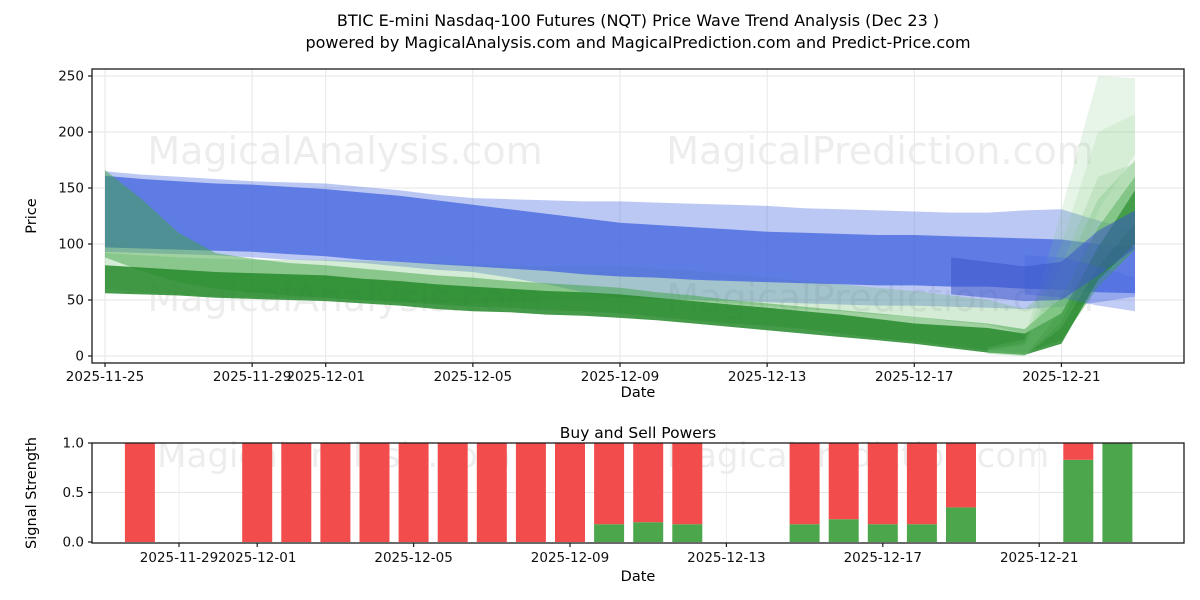 The height and width of the screenshot is (600, 1200). What do you see at coordinates (914, 377) in the screenshot?
I see `top-xtick-label: 2025-12-17` at bounding box center [914, 377].